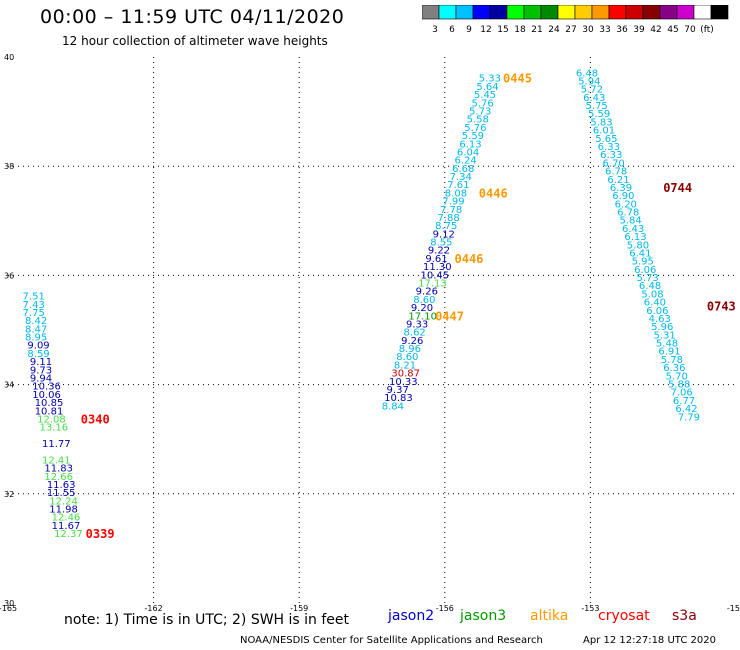 Image resolution: width=740 pixels, height=650 pixels. Describe the element at coordinates (192, 17) in the screenshot. I see `chart-title: 00:00 – 11:59 UTC 04/11/2020` at that location.